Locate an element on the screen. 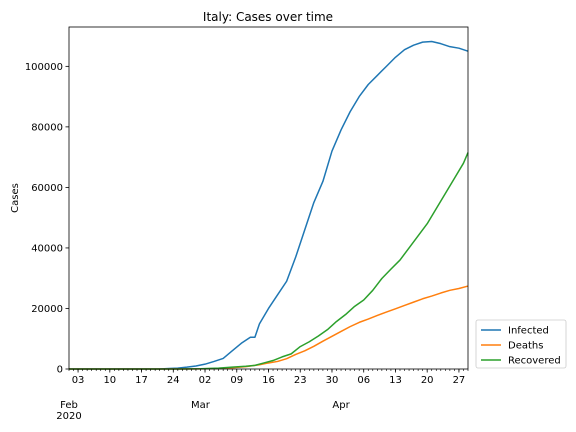  series-line-deaths is located at coordinates (268, 327).